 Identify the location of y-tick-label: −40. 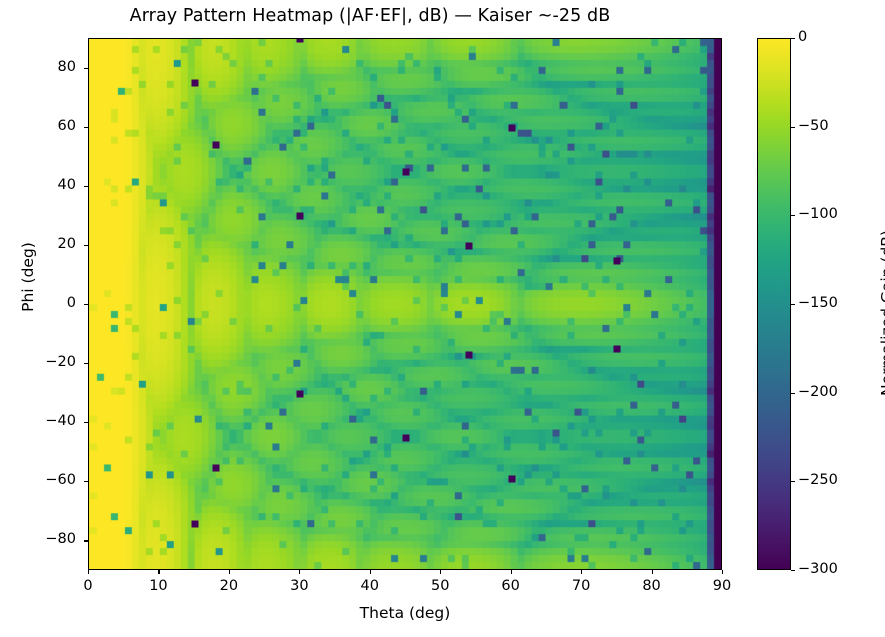
(60, 421).